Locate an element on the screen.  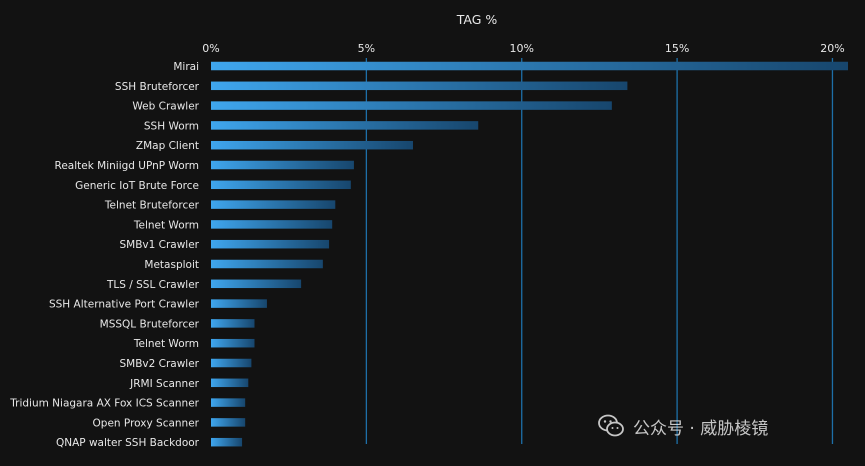
x-tick-label: 20% is located at coordinates (832, 48).